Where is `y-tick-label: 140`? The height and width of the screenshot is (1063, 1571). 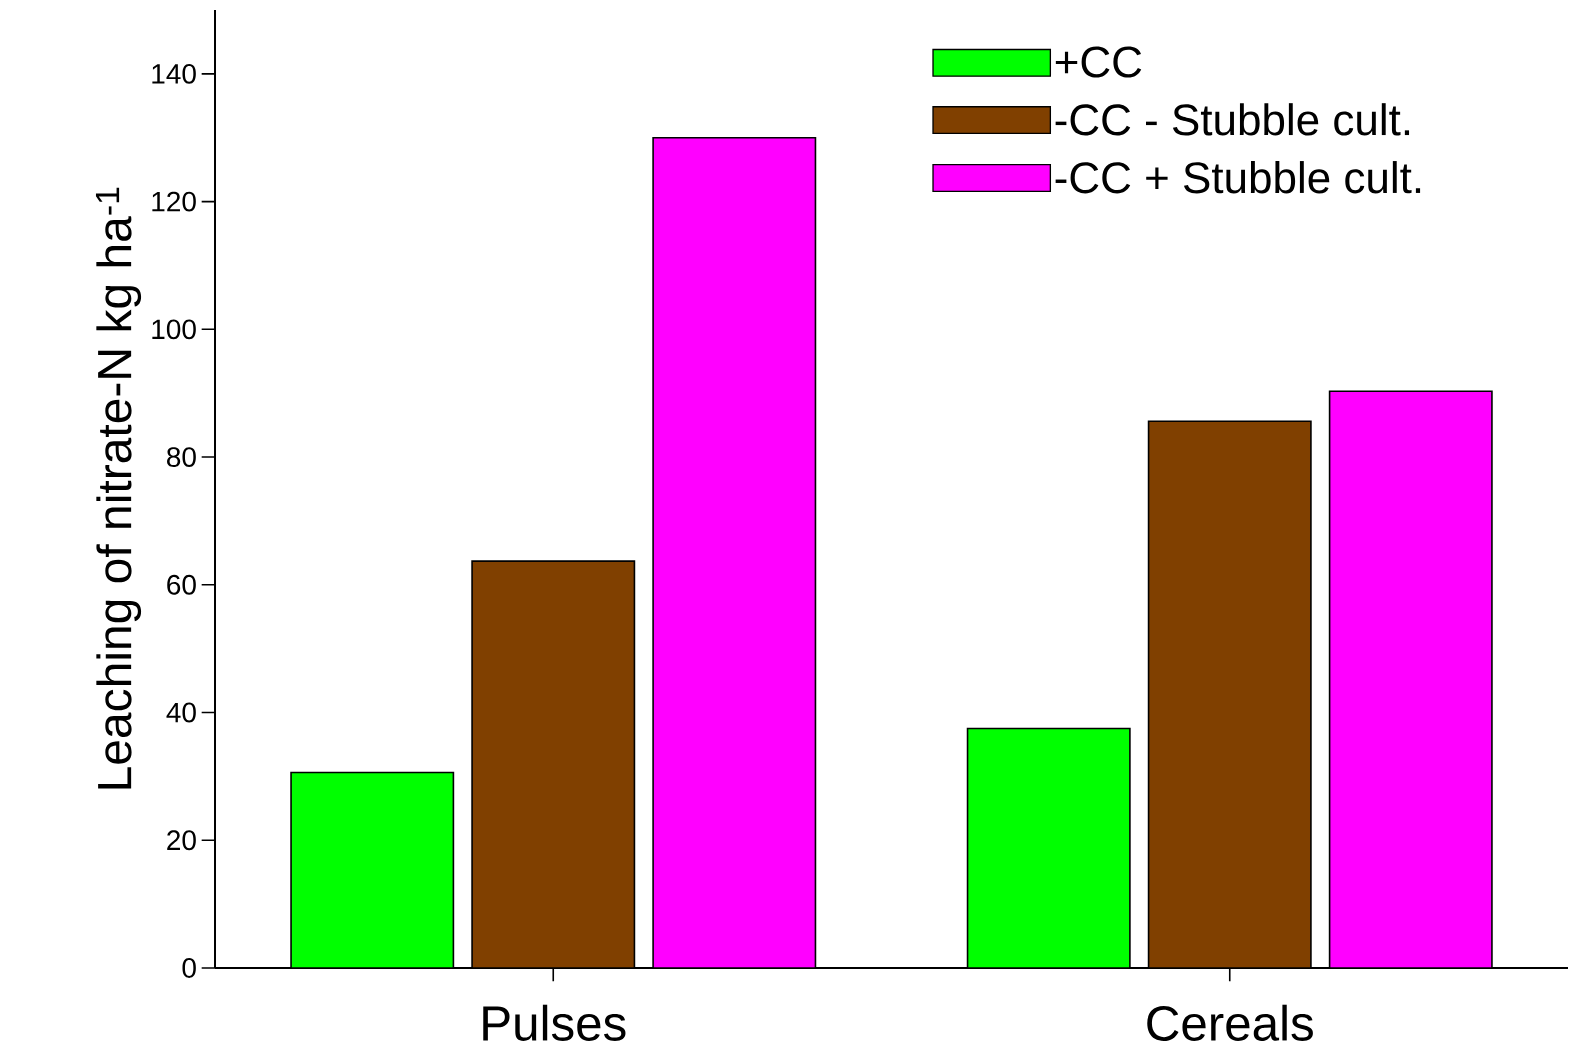 y-tick-label: 140 is located at coordinates (174, 73).